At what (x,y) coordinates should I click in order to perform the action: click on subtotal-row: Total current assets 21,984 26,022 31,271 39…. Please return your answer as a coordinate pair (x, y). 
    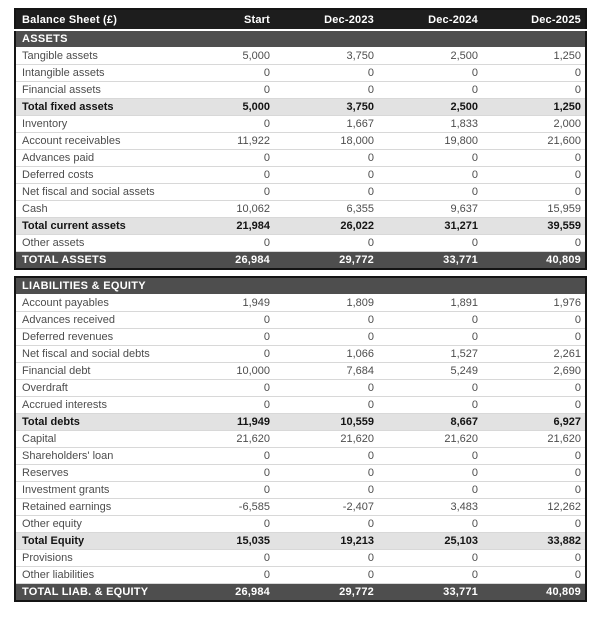
    Looking at the image, I should click on (300, 226).